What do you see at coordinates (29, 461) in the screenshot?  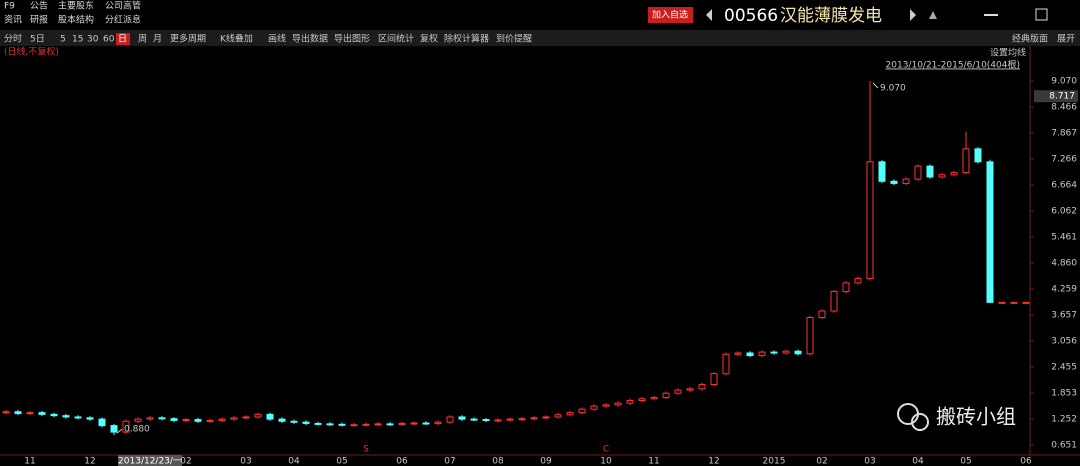 I see `x-tick-label: 11` at bounding box center [29, 461].